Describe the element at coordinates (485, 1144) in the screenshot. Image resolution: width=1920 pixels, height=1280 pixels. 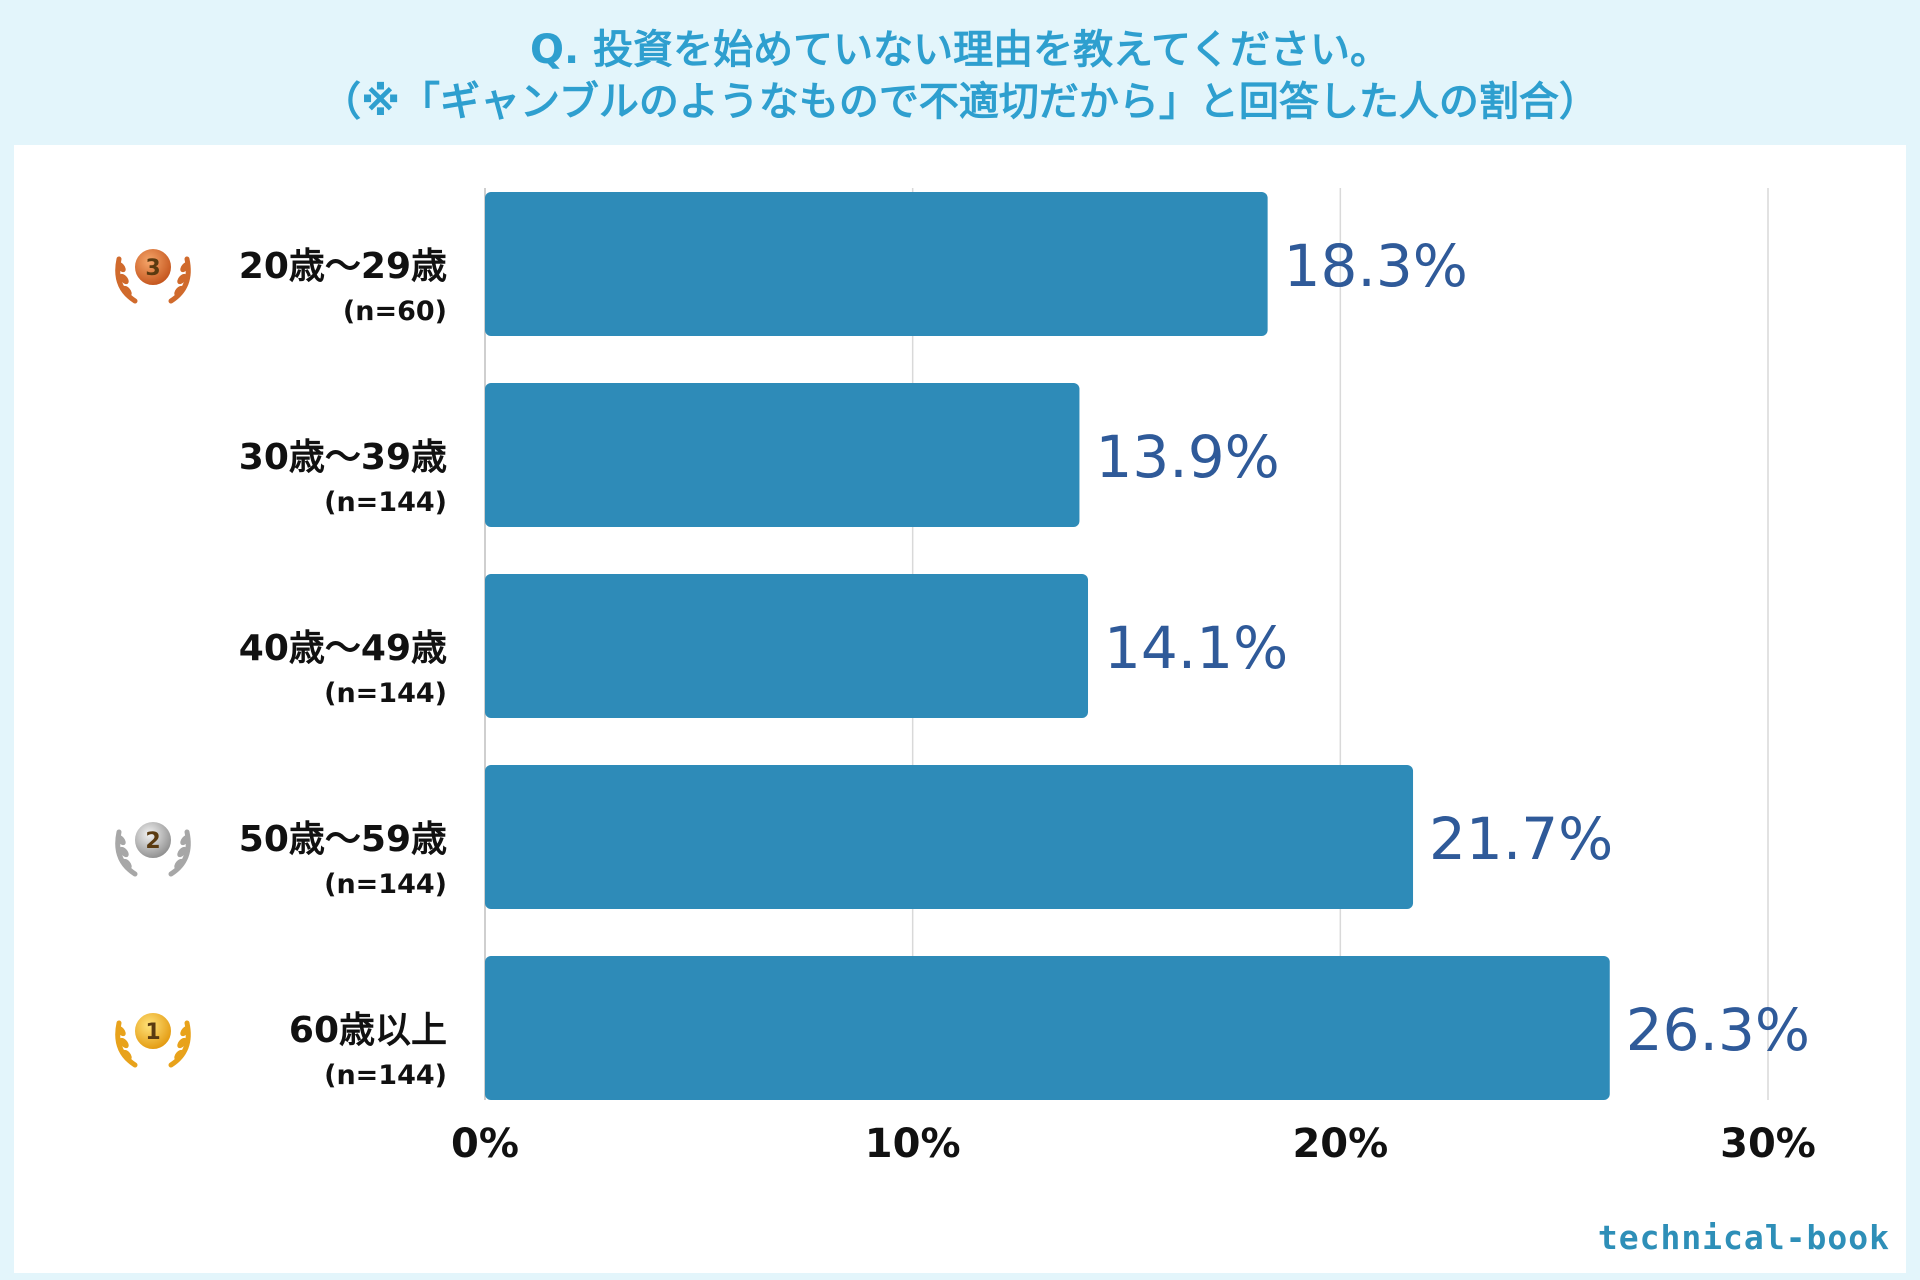
I see `x-tick-label: 0%` at that location.